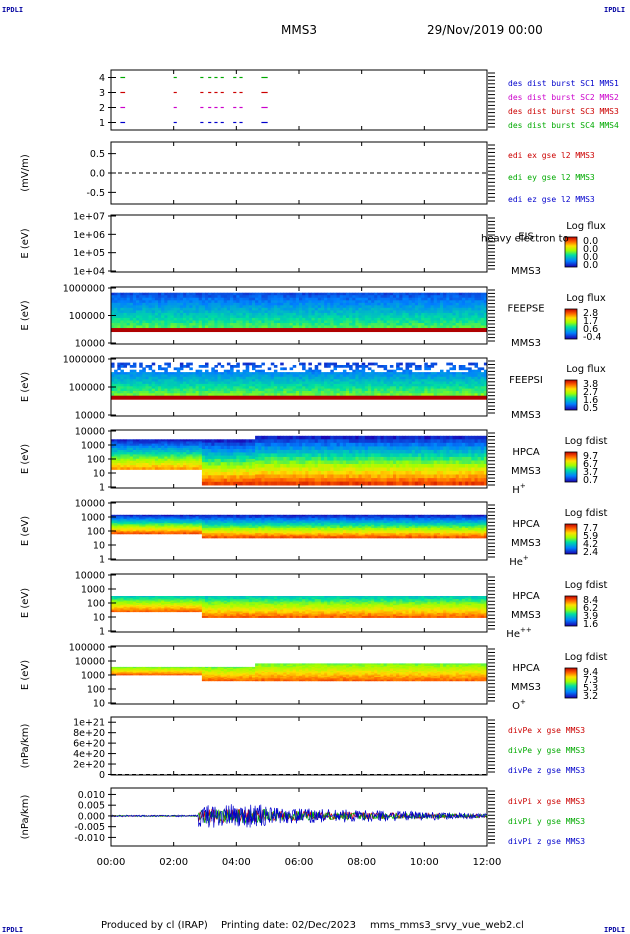 The width and height of the screenshot is (630, 934). What do you see at coordinates (590, 257) in the screenshot?
I see `colorbar-tick-label: 0.0` at bounding box center [590, 257].